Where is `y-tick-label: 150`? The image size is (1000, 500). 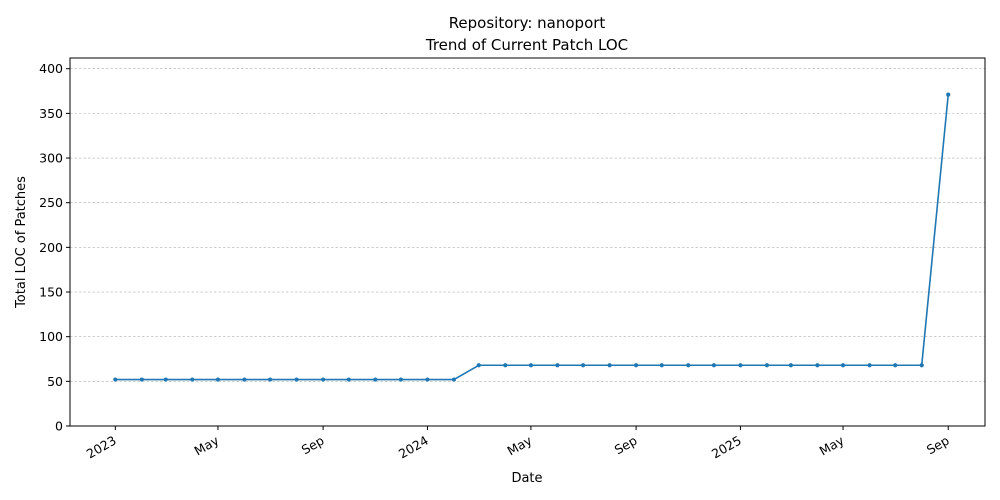
y-tick-label: 150 is located at coordinates (51, 292).